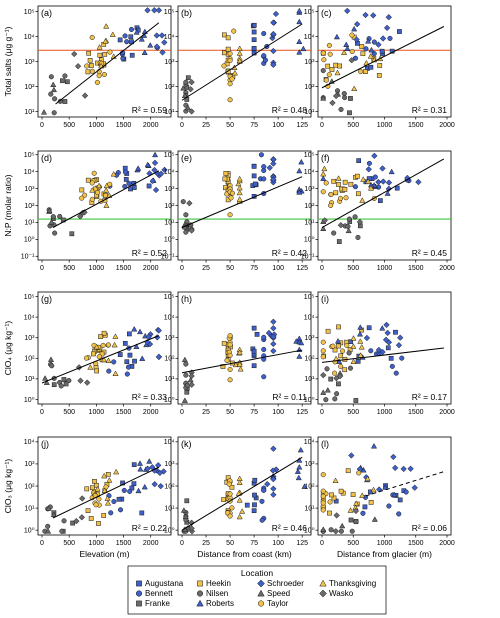 This screenshot has height=618, width=500. I want to click on legend-item-thanksgiving: Thanksgiving, so click(347, 583).